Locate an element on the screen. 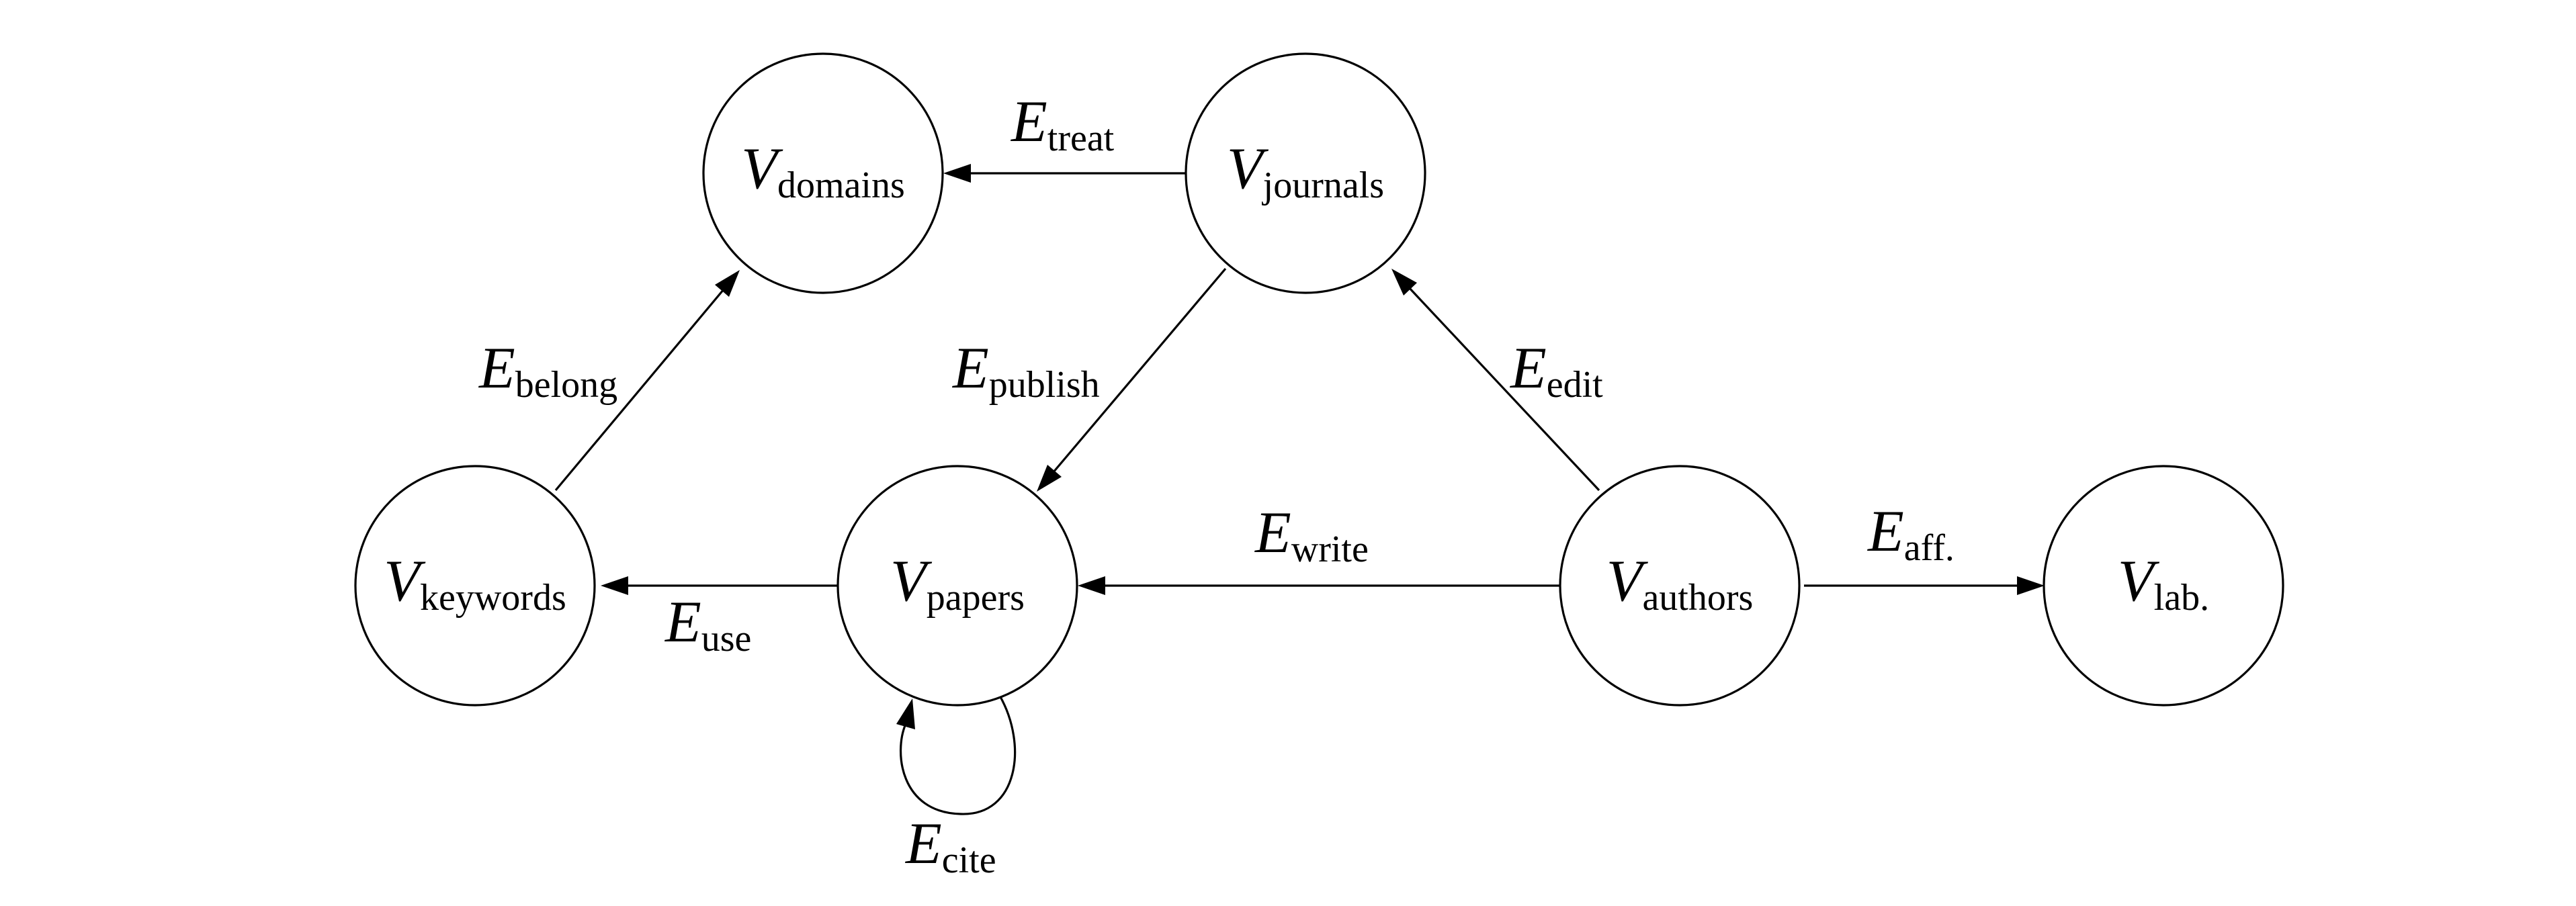 Image resolution: width=2576 pixels, height=906 pixels. edge-label-treat: Etreat is located at coordinates (1062, 124).